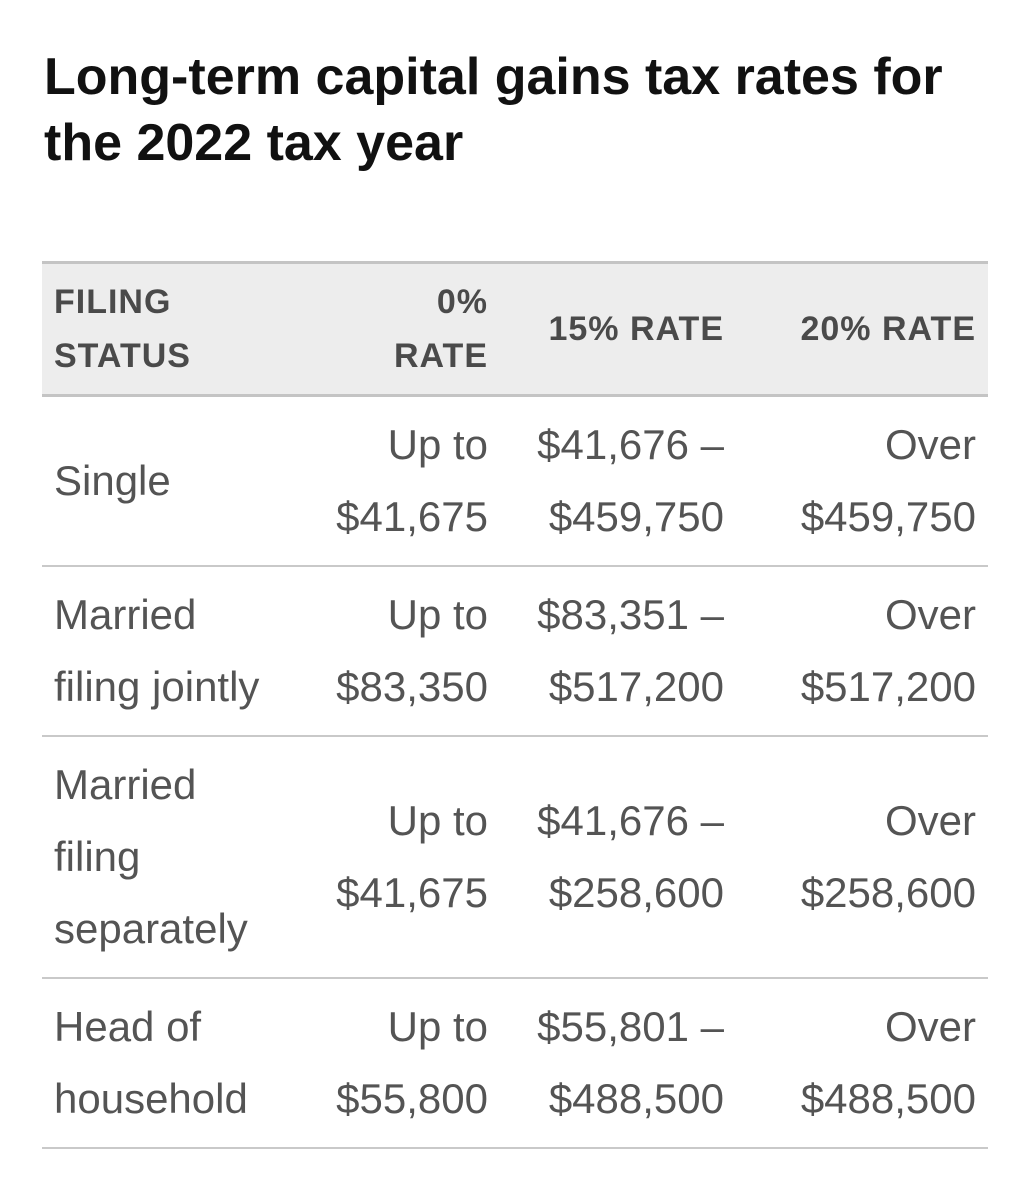  I want to click on cell-filing-status: Married filing jointly, so click(183, 651).